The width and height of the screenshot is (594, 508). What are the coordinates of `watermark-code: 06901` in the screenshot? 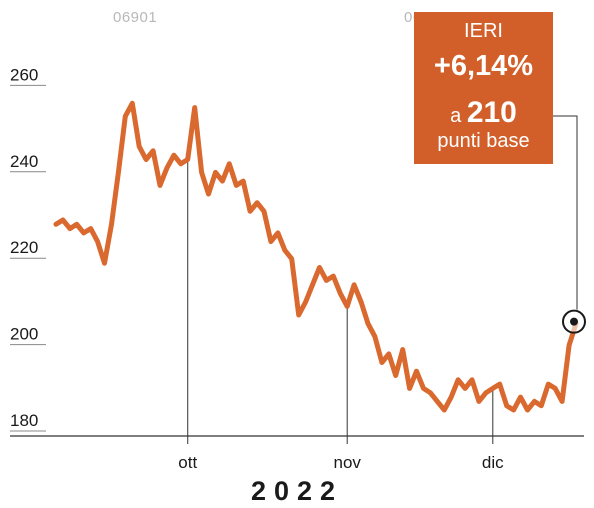 It's located at (135, 17).